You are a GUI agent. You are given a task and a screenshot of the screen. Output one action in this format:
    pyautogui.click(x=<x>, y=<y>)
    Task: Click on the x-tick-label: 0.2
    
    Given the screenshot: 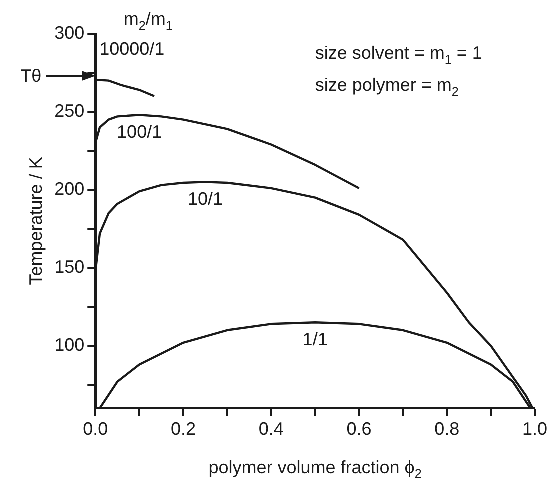 What is the action you would take?
    pyautogui.click(x=183, y=429)
    